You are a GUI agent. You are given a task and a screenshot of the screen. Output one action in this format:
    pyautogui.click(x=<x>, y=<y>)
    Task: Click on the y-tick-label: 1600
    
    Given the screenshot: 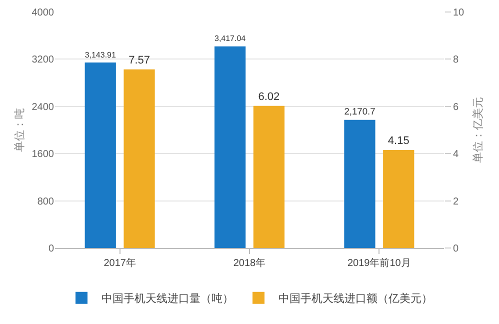 What is the action you would take?
    pyautogui.click(x=43, y=154)
    